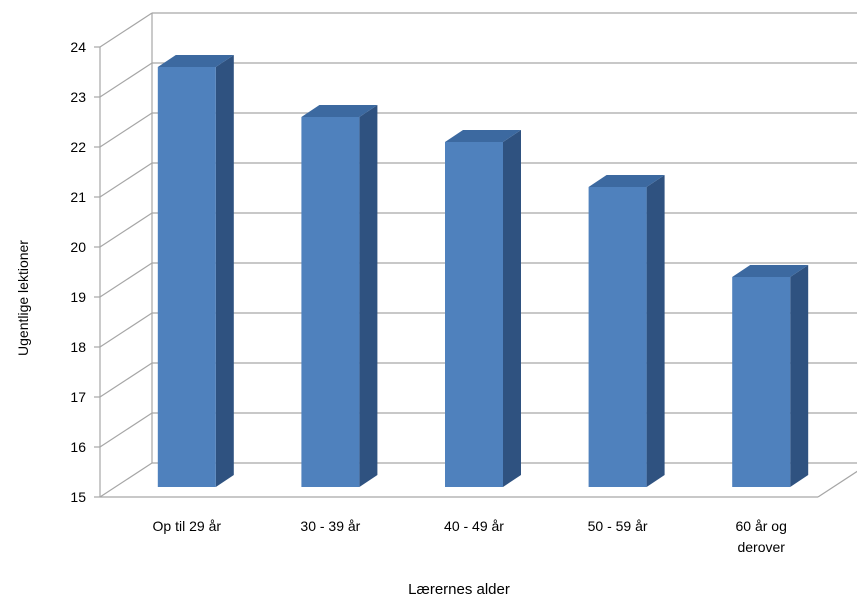 The image size is (857, 611). I want to click on y-tick-label: 21, so click(78, 197).